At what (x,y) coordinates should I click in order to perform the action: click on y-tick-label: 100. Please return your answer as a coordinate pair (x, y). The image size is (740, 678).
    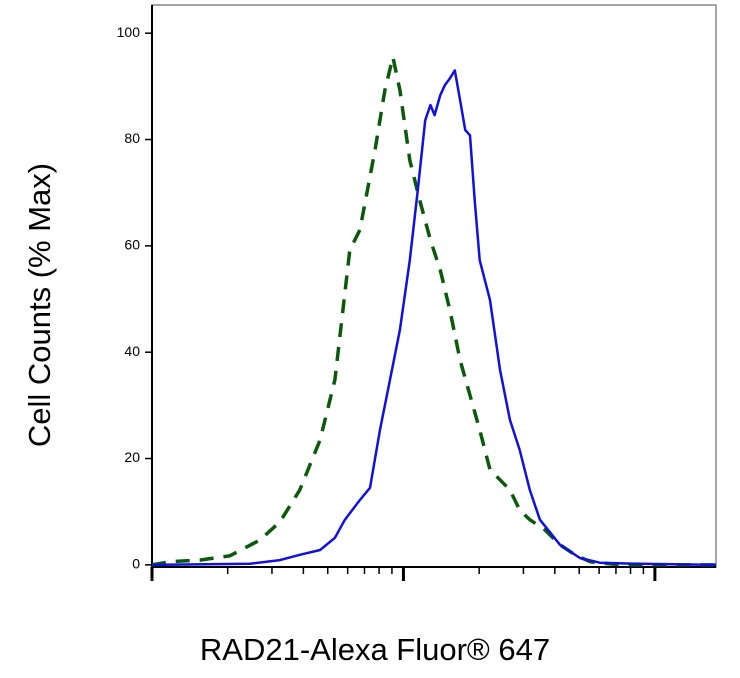
    Looking at the image, I should click on (129, 32).